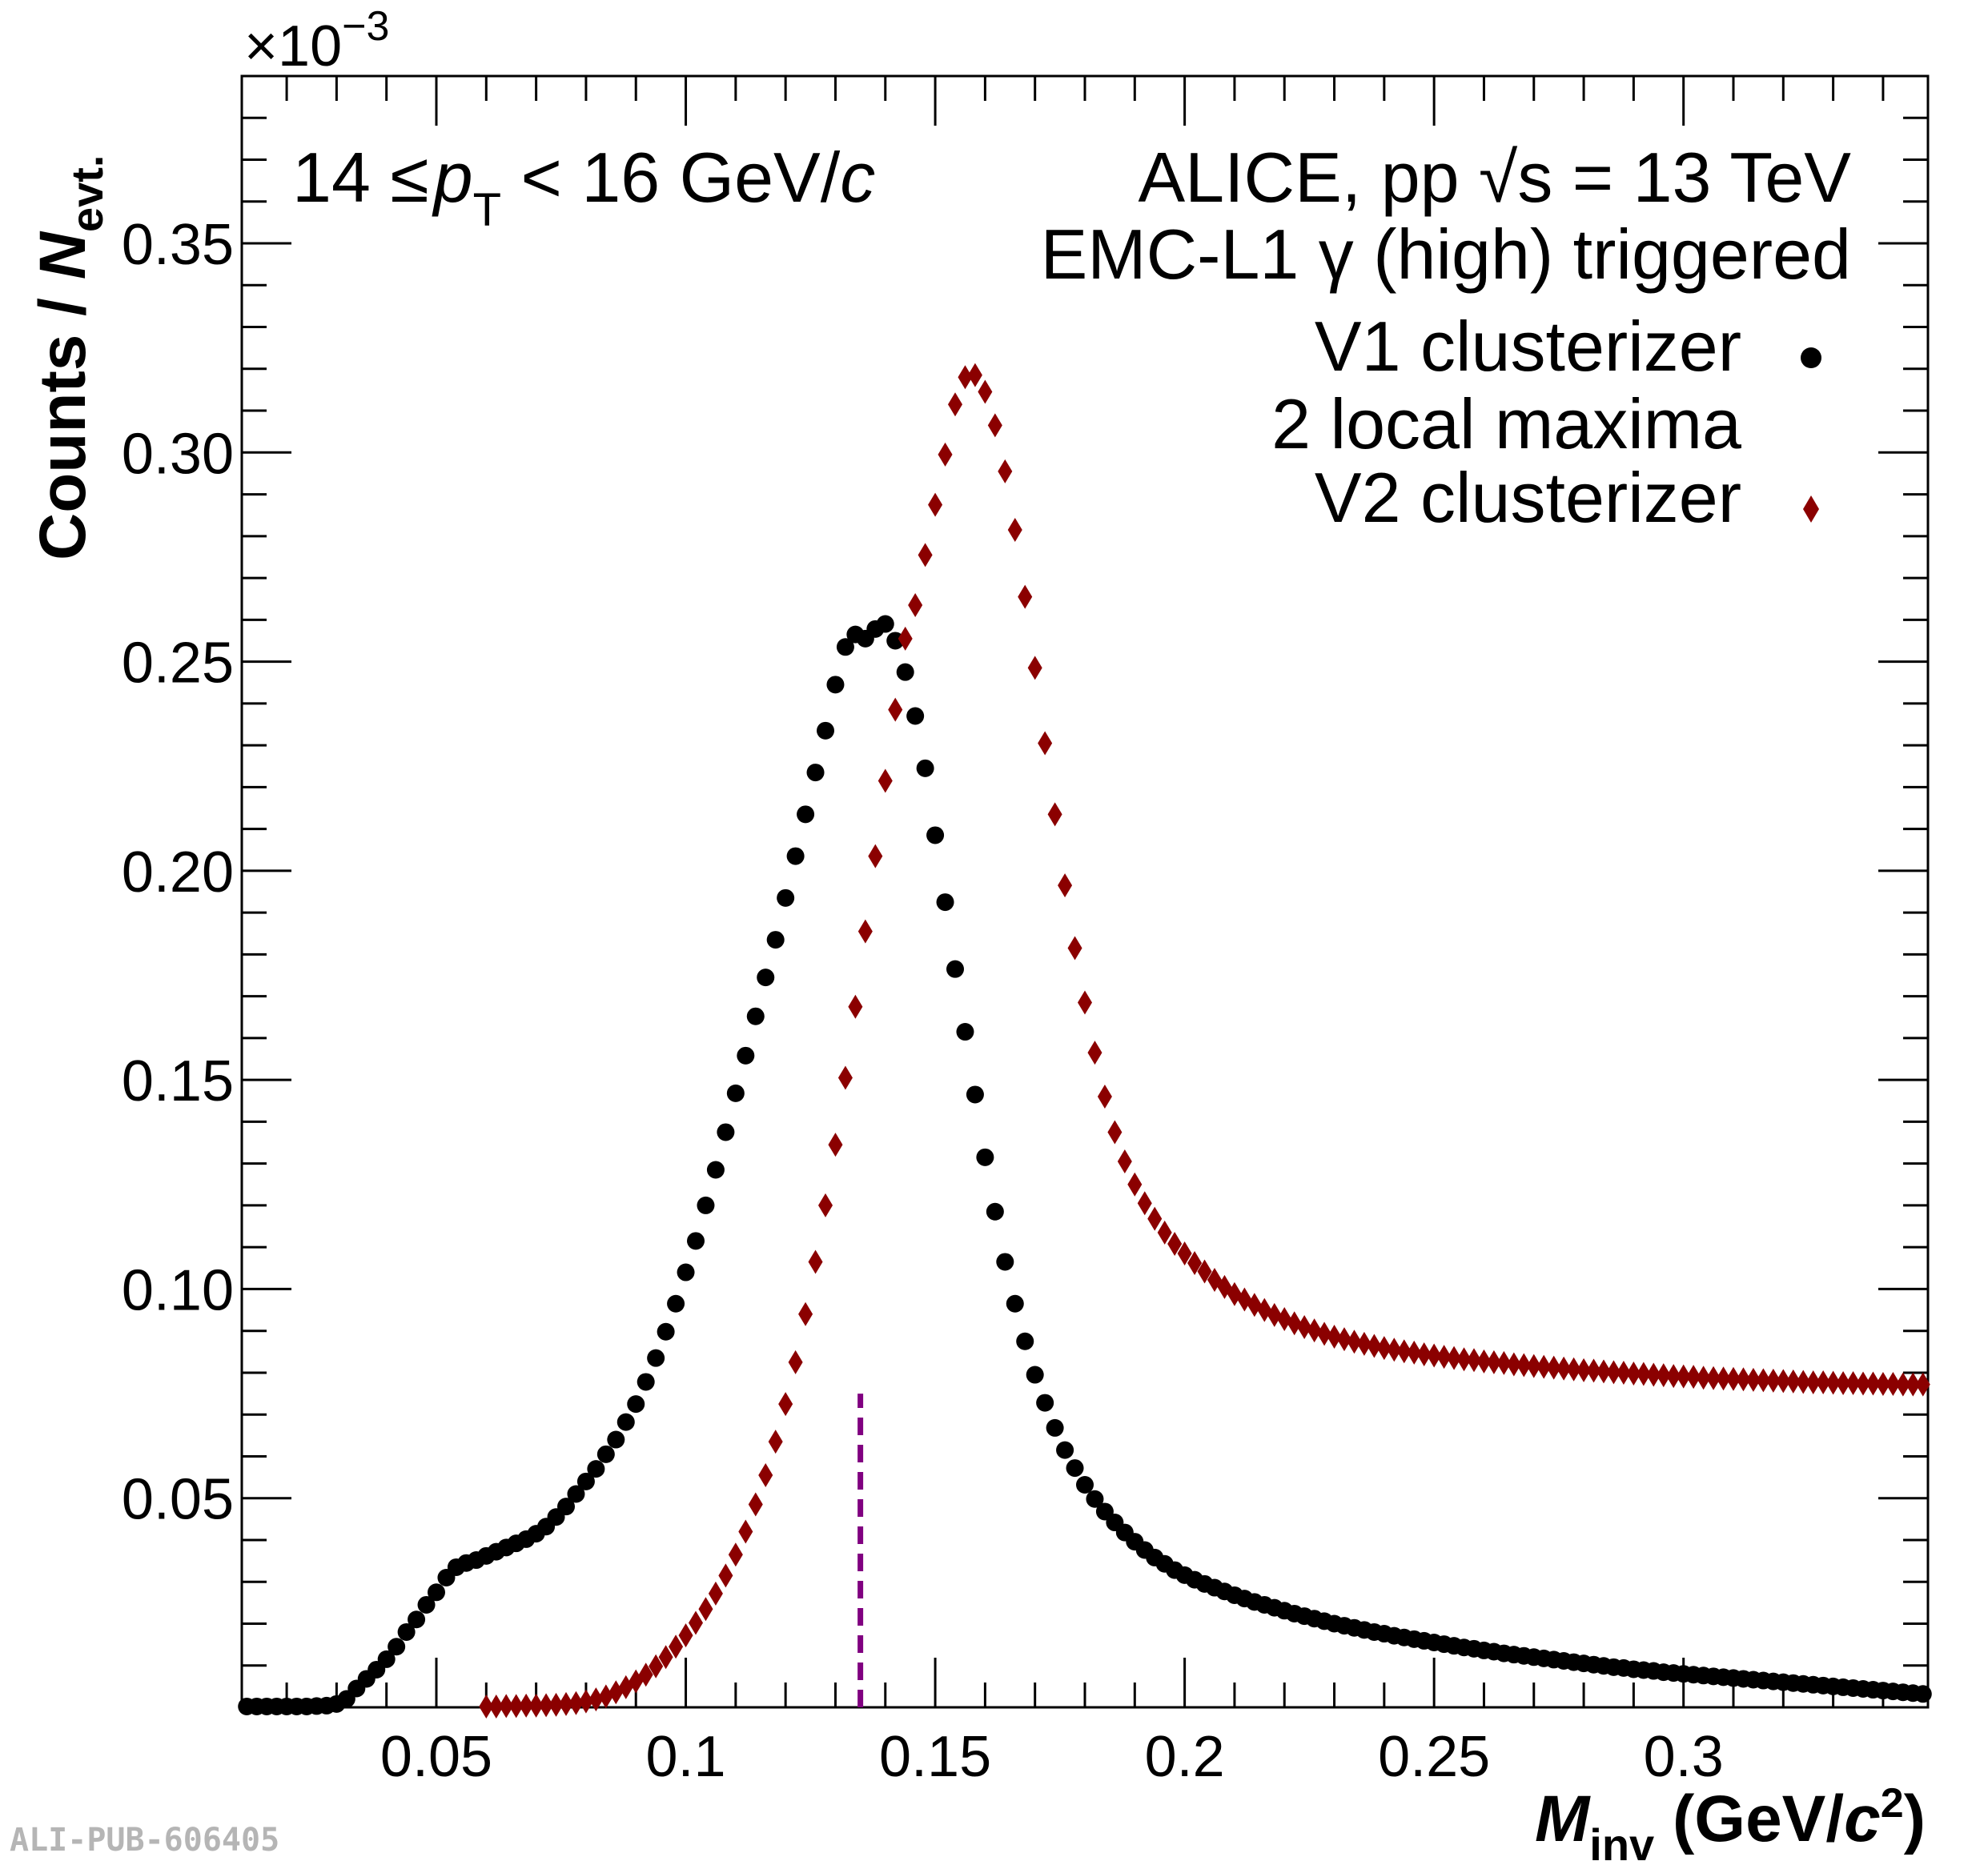 This screenshot has width=1988, height=1861. I want to click on collaboration-label: ALICE, pp √s = 13 TeV, so click(1494, 177).